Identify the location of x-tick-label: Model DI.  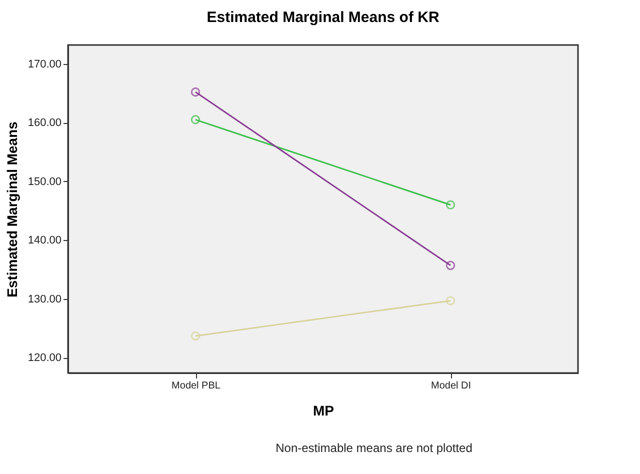
(451, 386).